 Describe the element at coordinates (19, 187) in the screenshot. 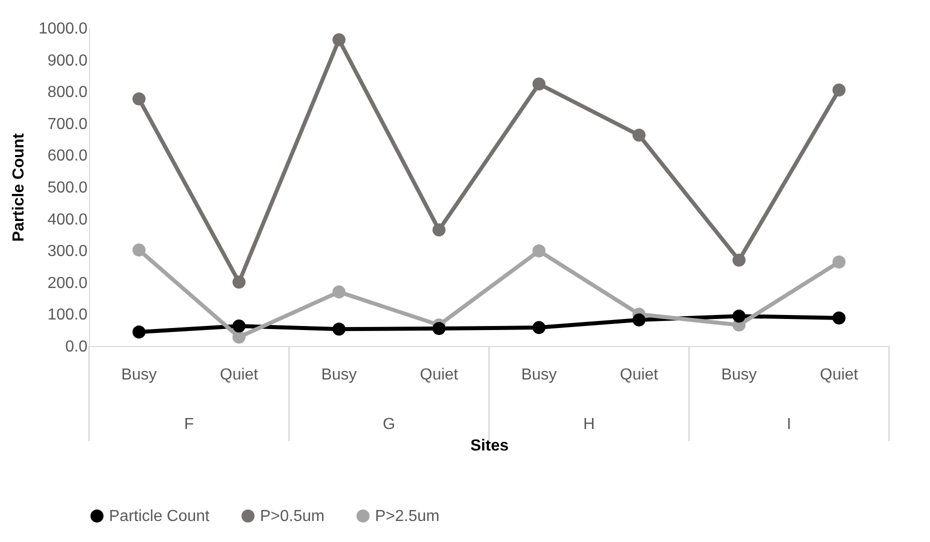

I see `y-axis-title: Particle Count` at that location.